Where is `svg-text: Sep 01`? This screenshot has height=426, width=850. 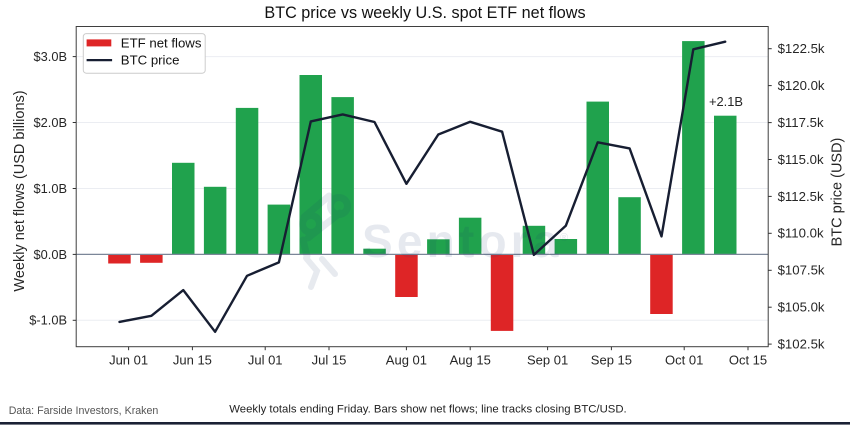
svg-text: Sep 01 is located at coordinates (547, 360).